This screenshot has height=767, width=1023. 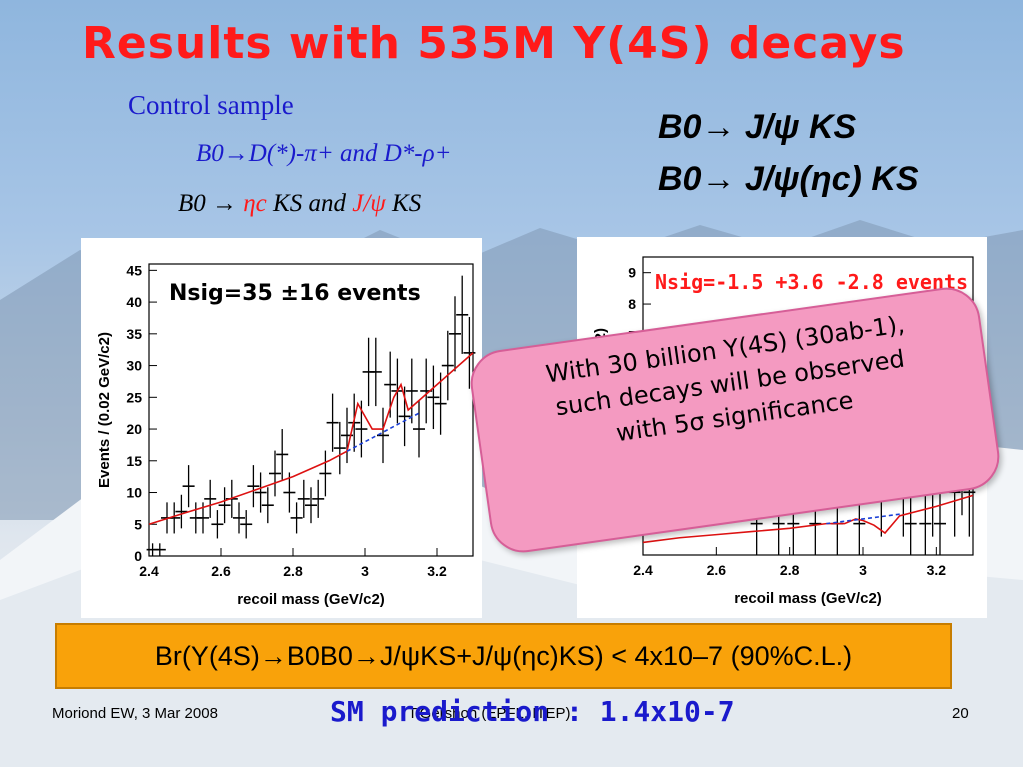 What do you see at coordinates (134, 429) in the screenshot?
I see `y-tick-label: 20` at bounding box center [134, 429].